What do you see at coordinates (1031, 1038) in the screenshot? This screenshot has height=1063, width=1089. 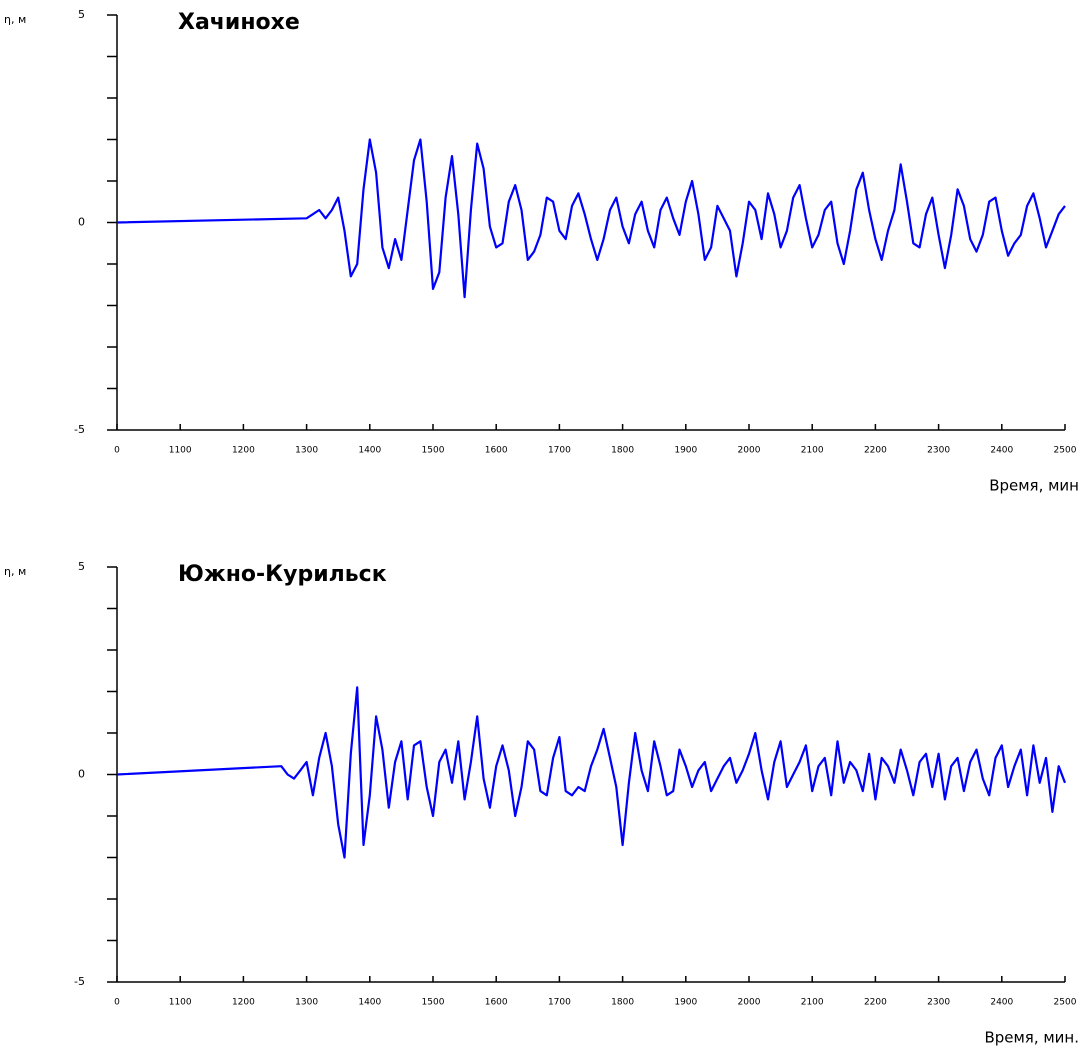 I see `x-axis-label: Время, мин.` at bounding box center [1031, 1038].